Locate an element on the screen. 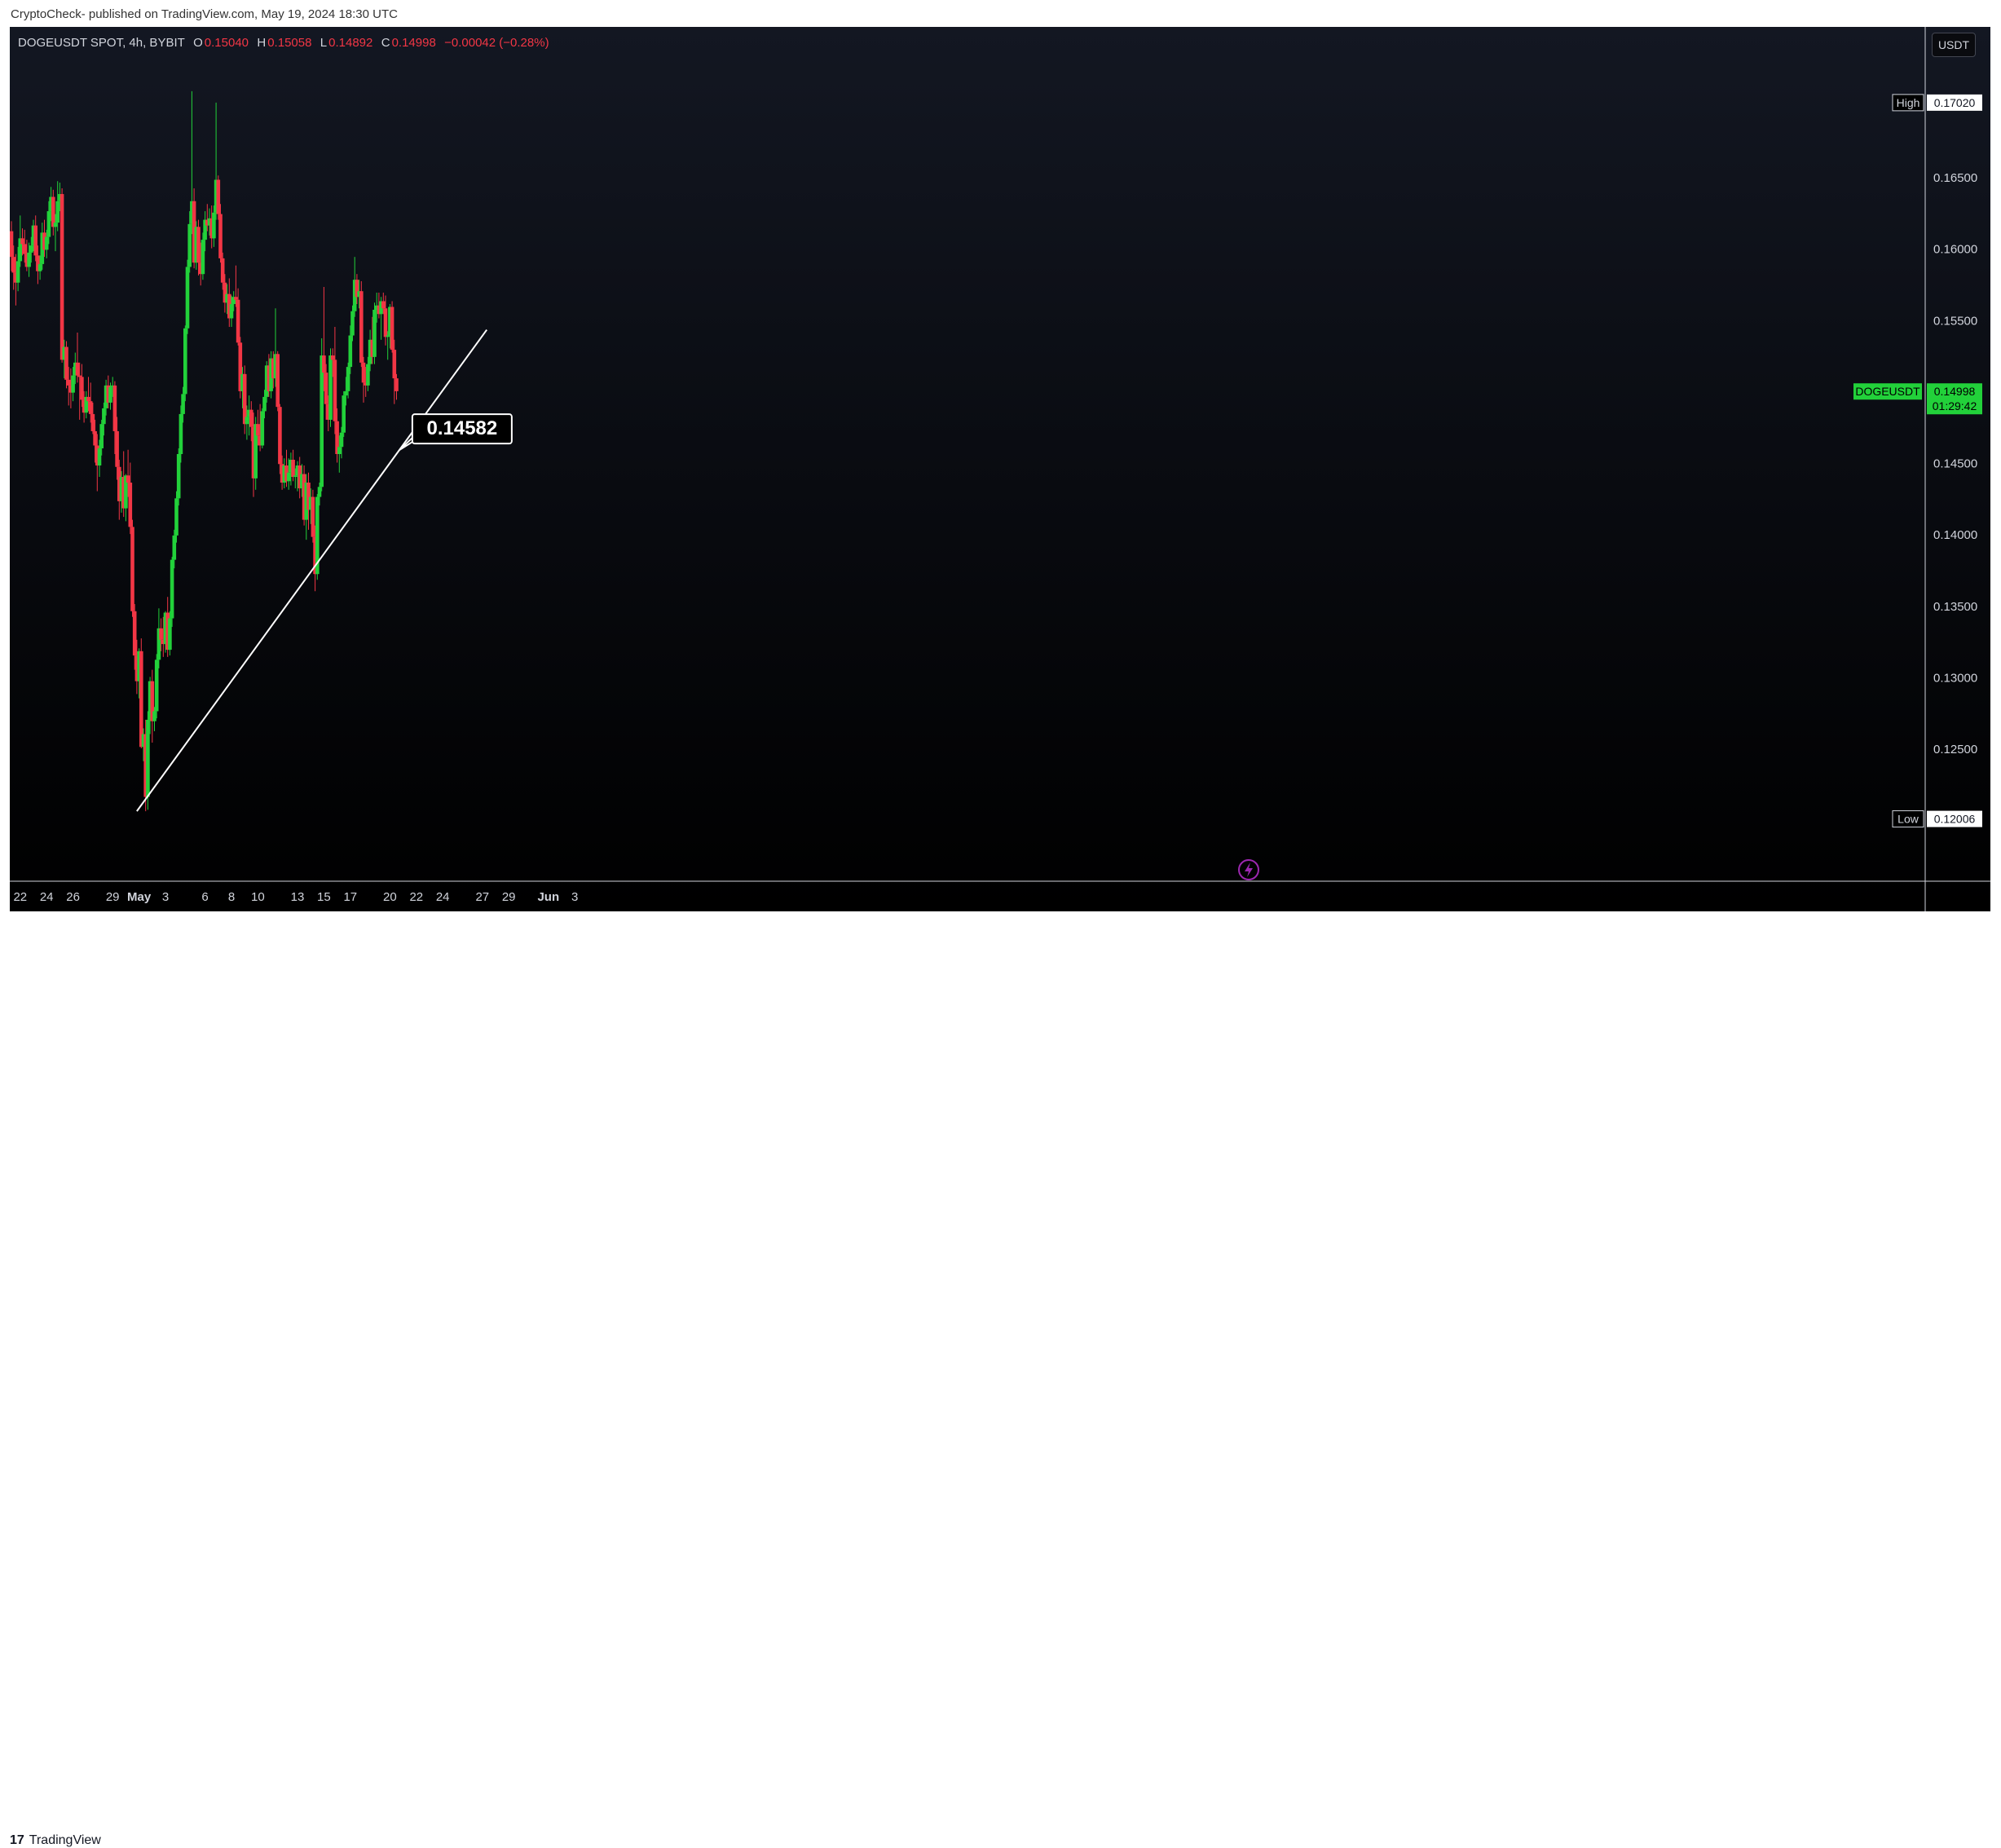 The image size is (2001, 1848). low-value: 0.14892 is located at coordinates (350, 43).